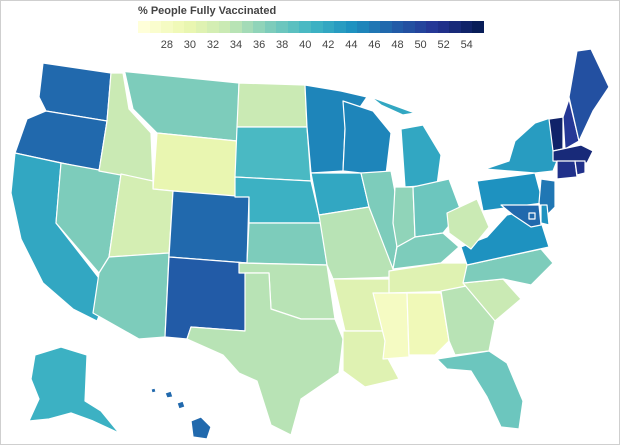 This screenshot has height=445, width=620. I want to click on state-co, so click(209, 227).